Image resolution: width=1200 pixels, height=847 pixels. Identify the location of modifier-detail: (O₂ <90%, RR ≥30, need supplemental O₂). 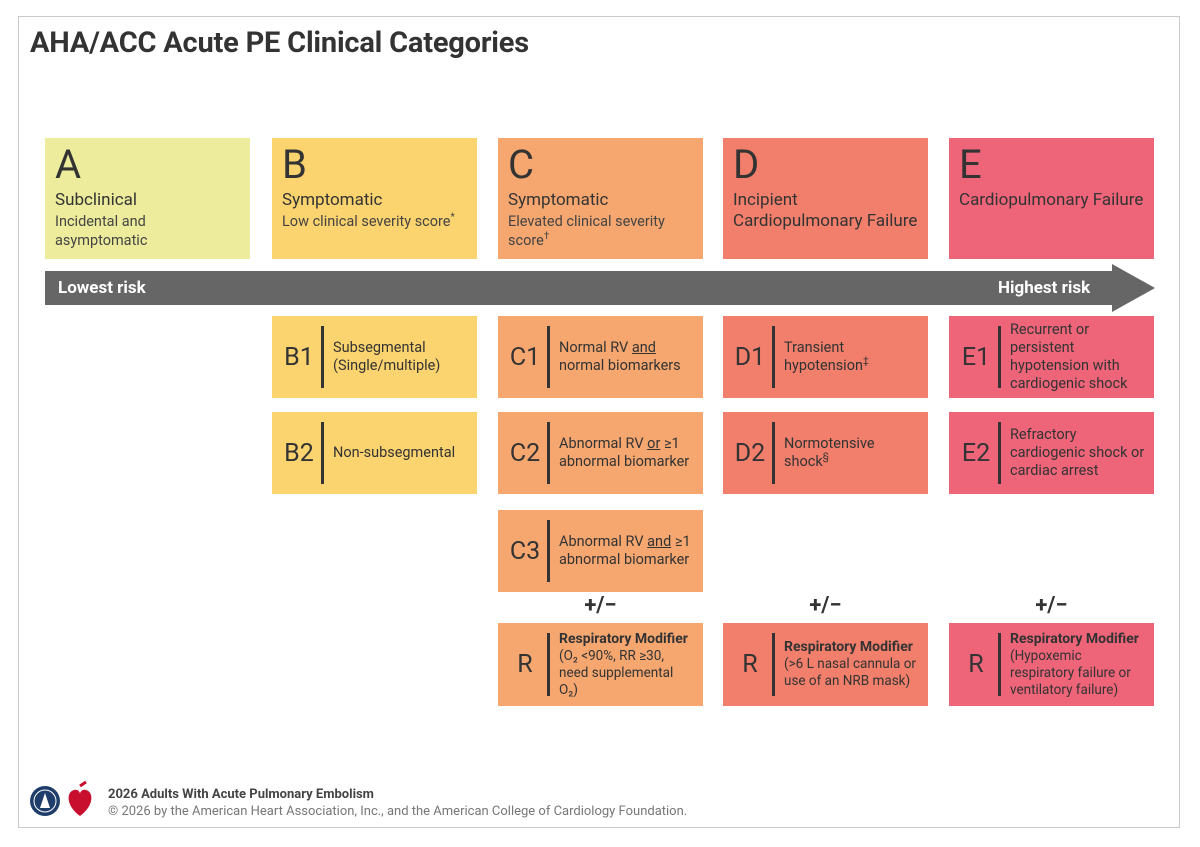
(616, 672).